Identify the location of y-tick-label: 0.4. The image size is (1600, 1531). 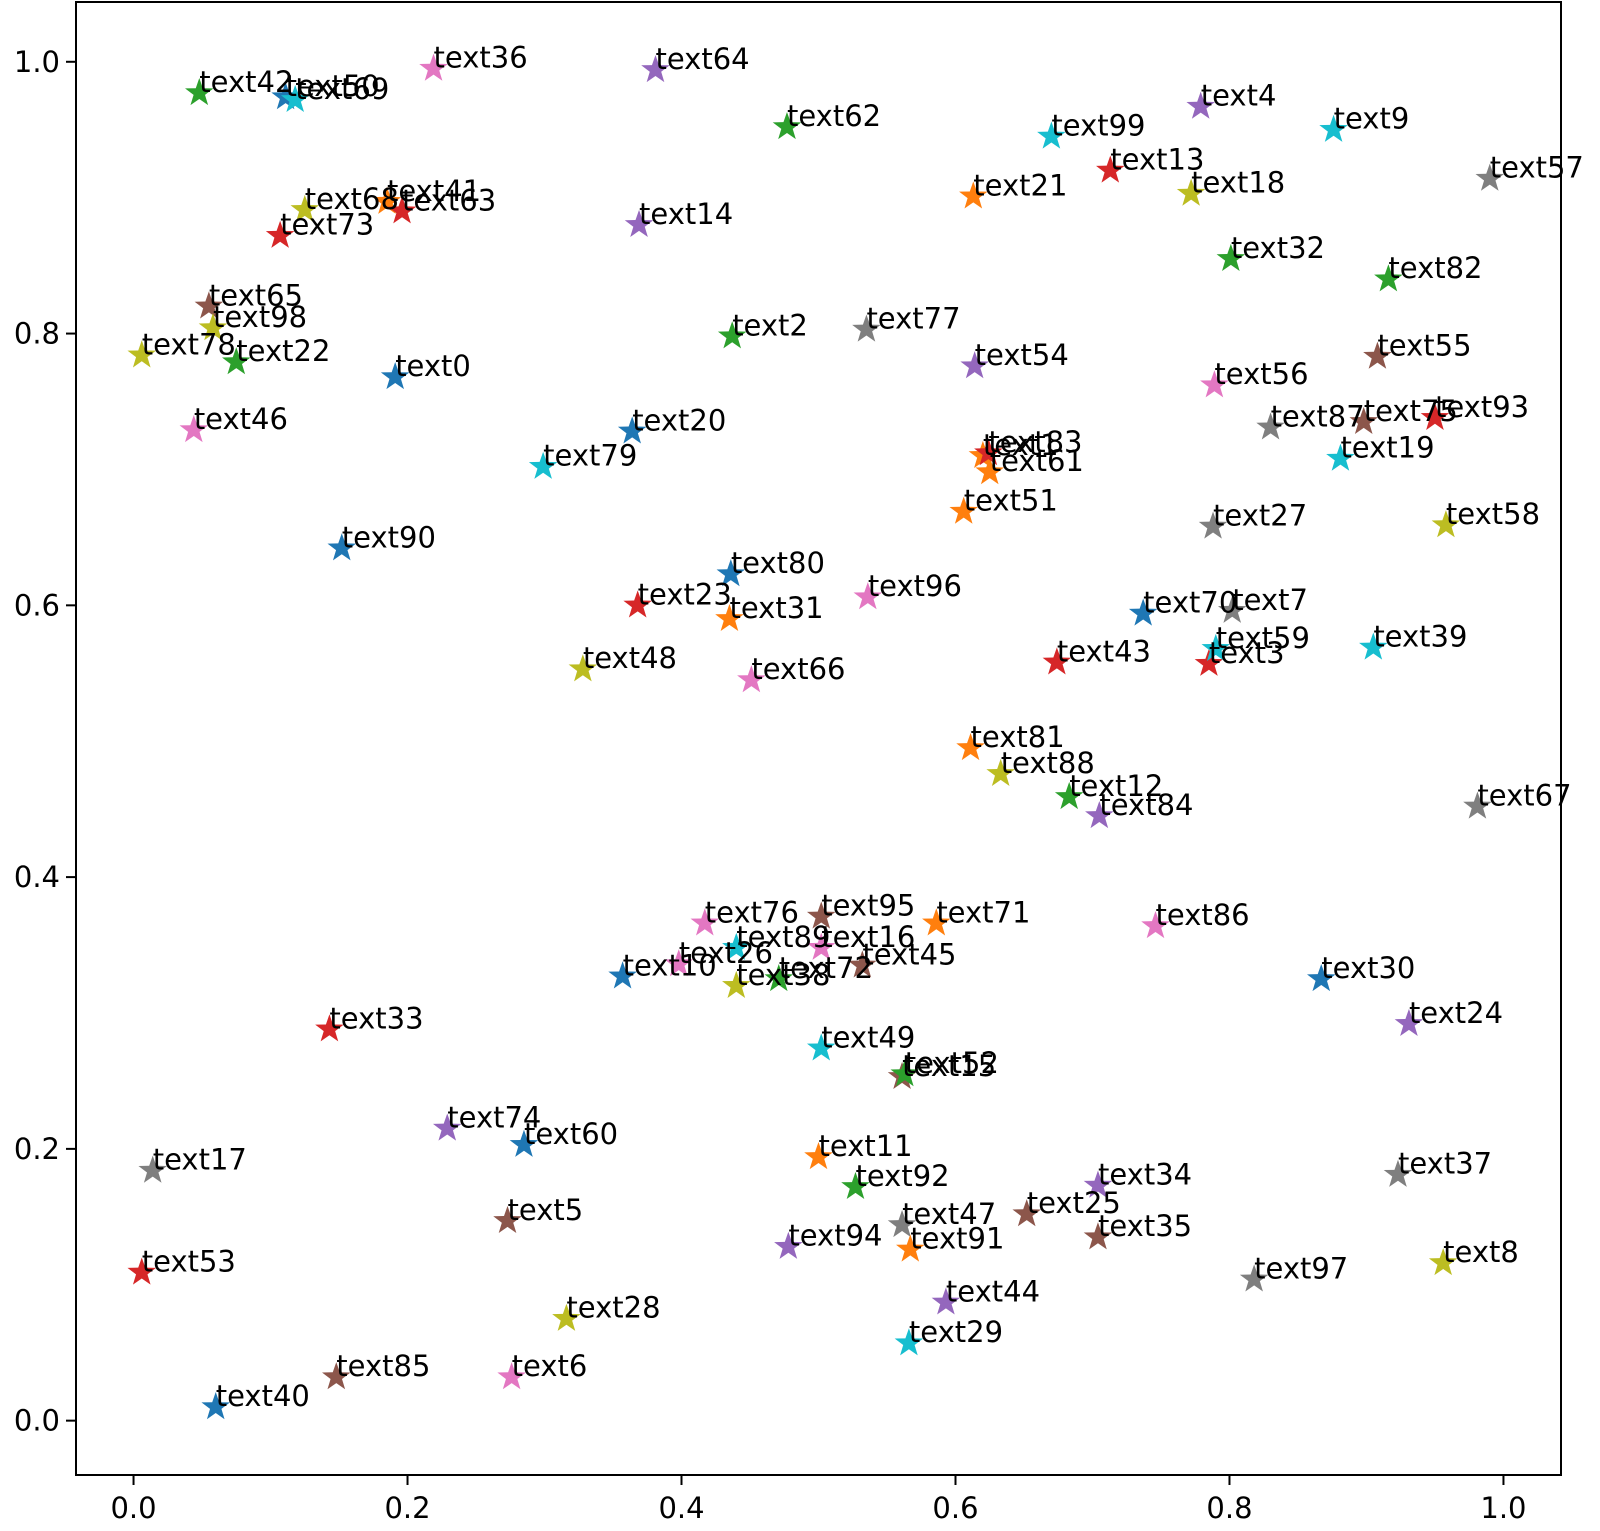
(37, 877).